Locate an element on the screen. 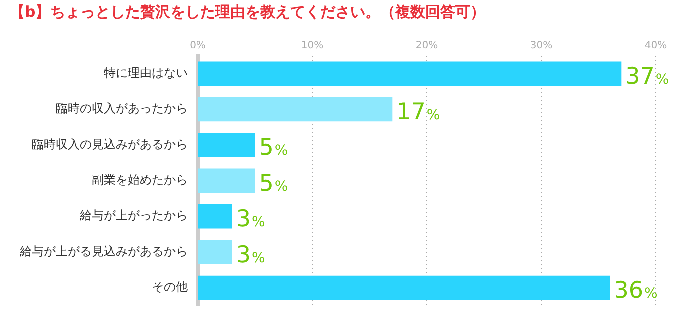  x-tick-label: 20% is located at coordinates (427, 46).